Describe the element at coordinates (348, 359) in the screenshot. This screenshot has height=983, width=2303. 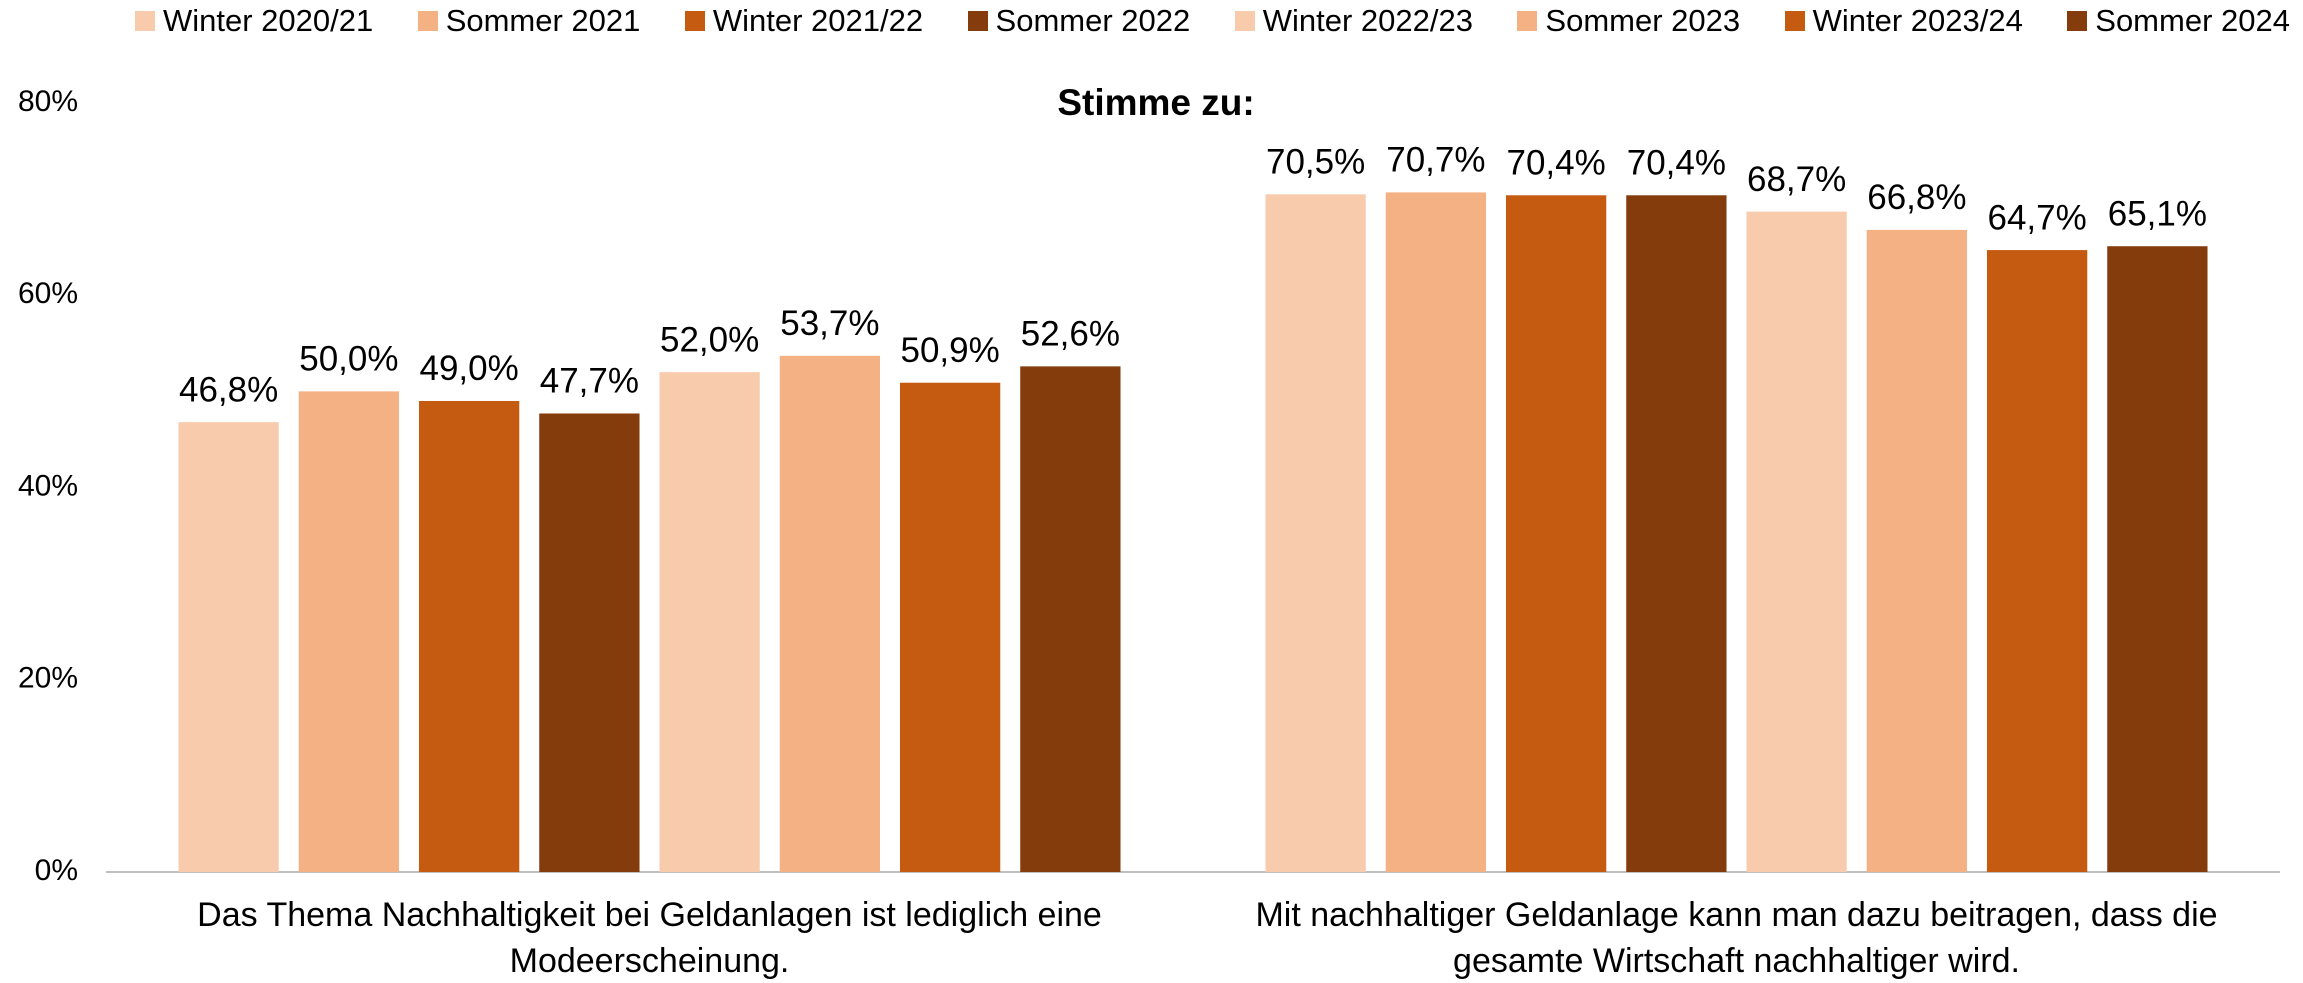
I see `value-label: 50,0%` at that location.